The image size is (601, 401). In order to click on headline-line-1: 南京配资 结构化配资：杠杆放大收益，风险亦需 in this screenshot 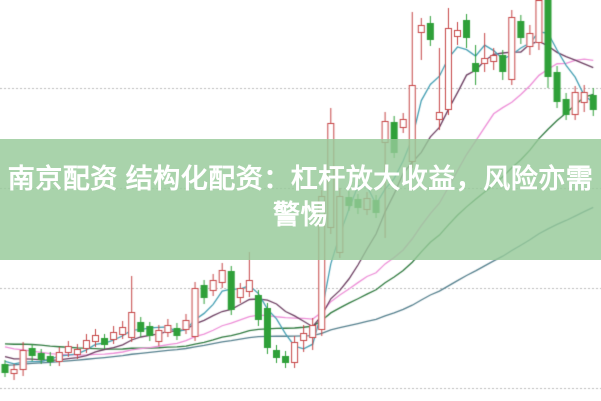, I will do `click(300, 179)`.